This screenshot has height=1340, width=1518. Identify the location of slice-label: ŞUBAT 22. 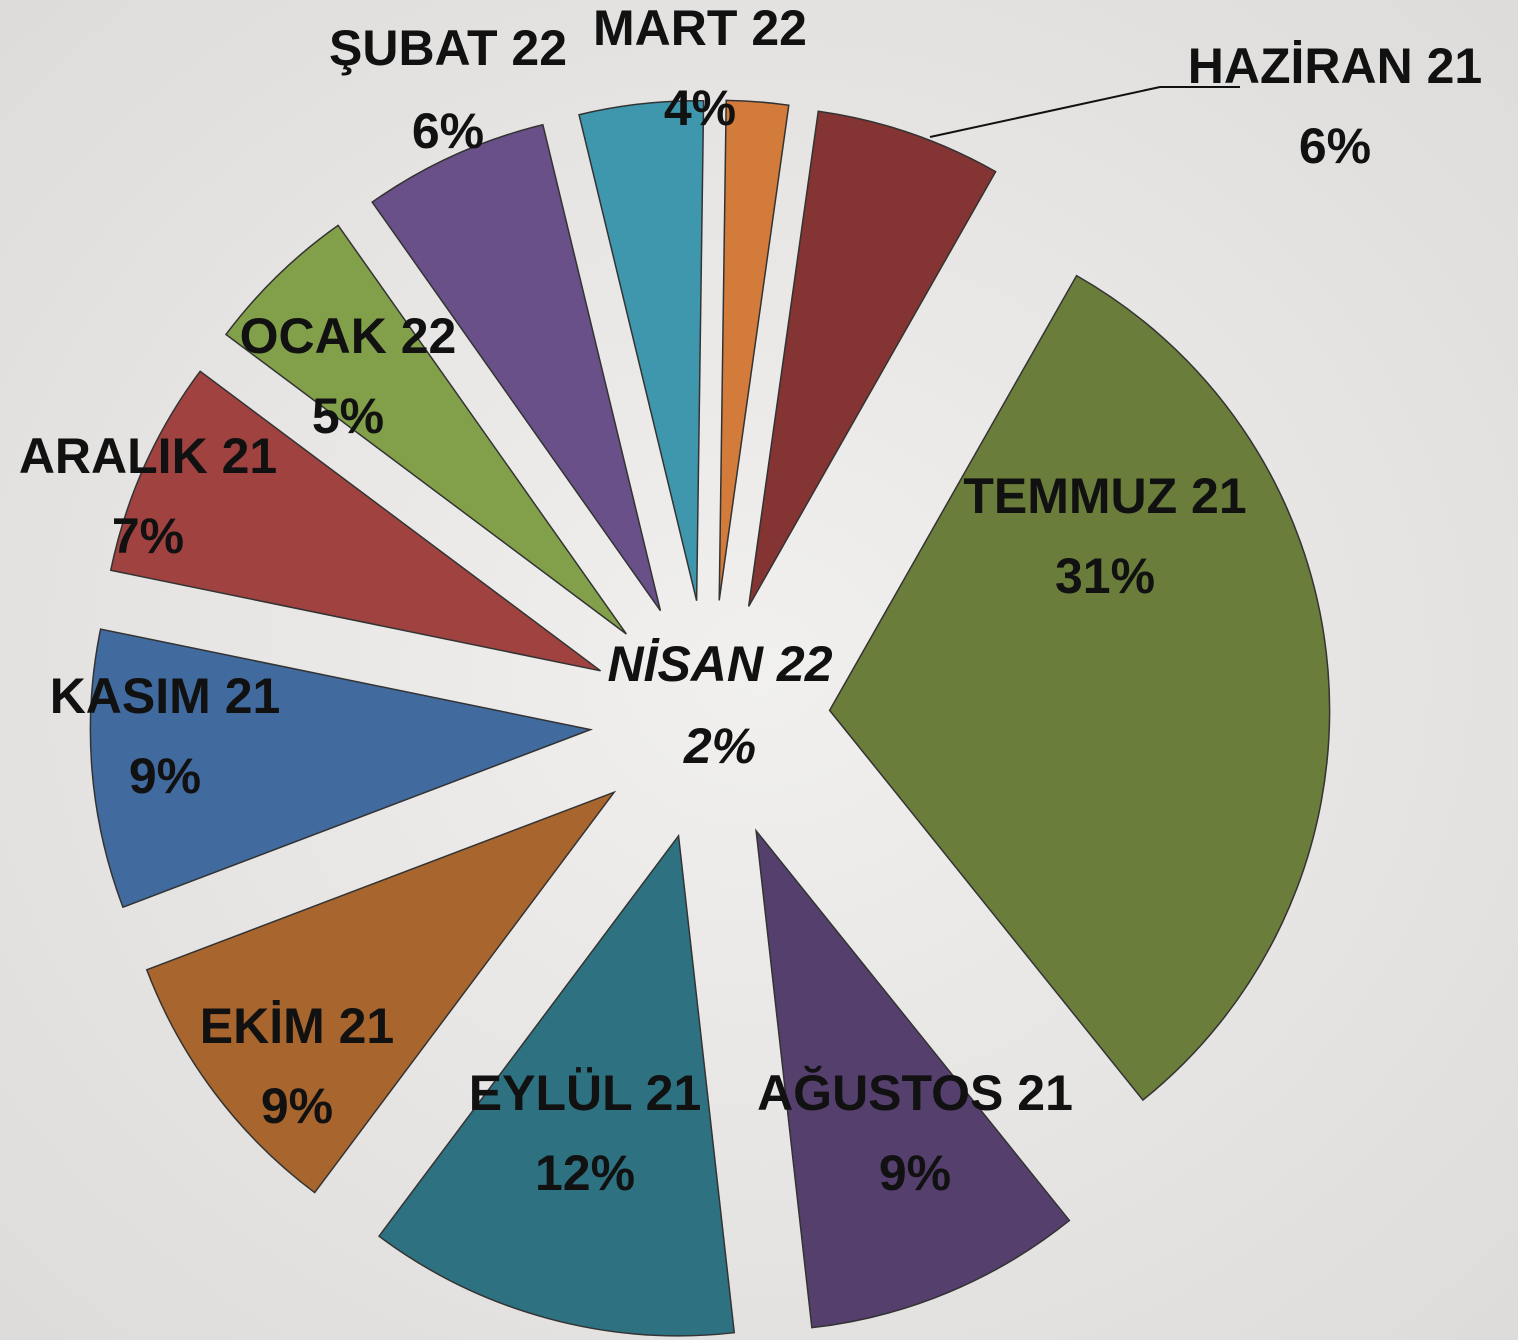
(448, 48).